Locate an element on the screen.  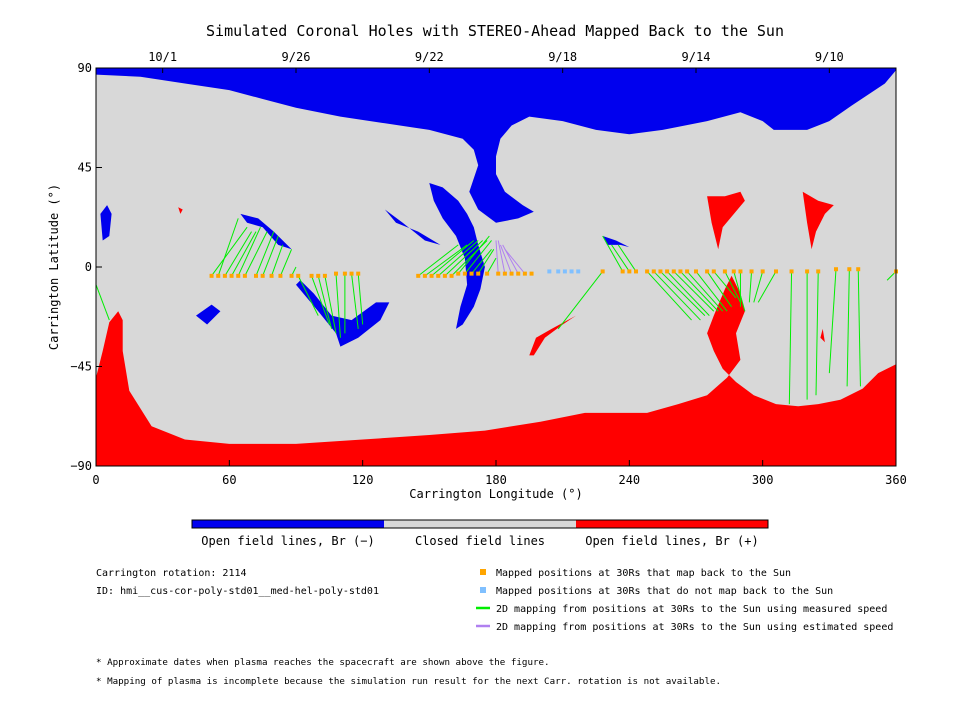
x-tick-label: 120 is located at coordinates (363, 480).